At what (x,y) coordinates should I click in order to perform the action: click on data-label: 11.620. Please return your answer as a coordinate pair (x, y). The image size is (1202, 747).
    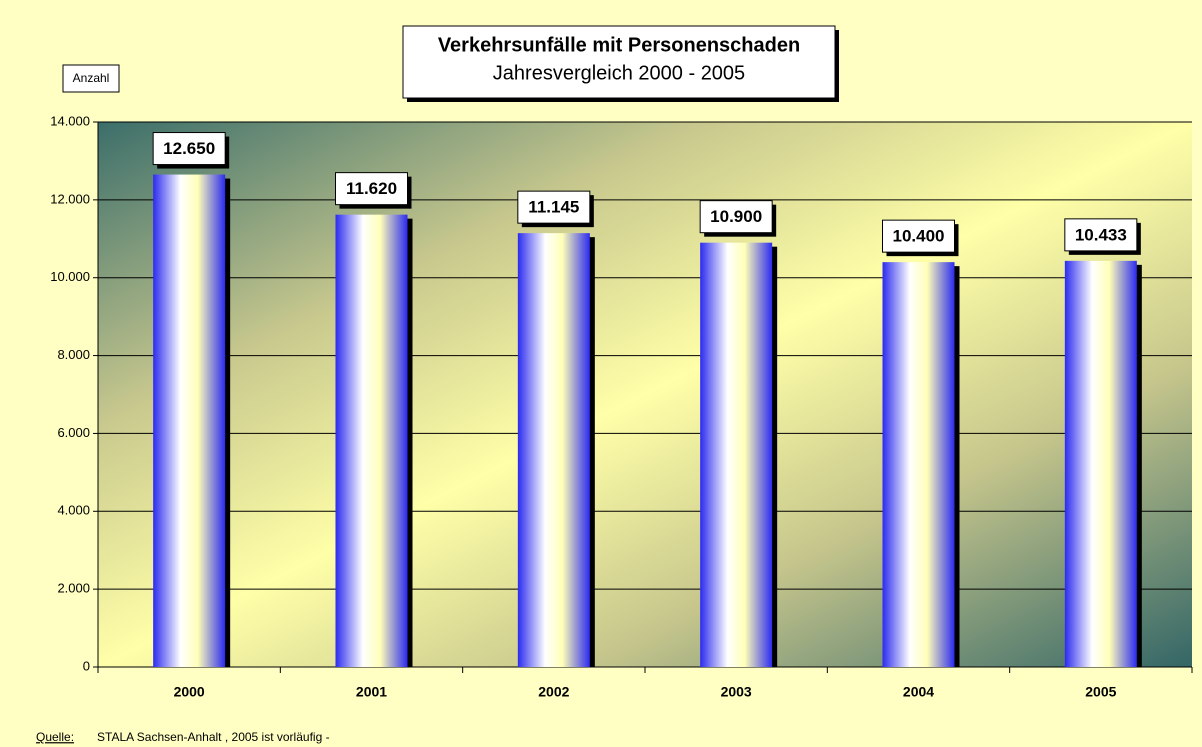
    Looking at the image, I should click on (371, 188).